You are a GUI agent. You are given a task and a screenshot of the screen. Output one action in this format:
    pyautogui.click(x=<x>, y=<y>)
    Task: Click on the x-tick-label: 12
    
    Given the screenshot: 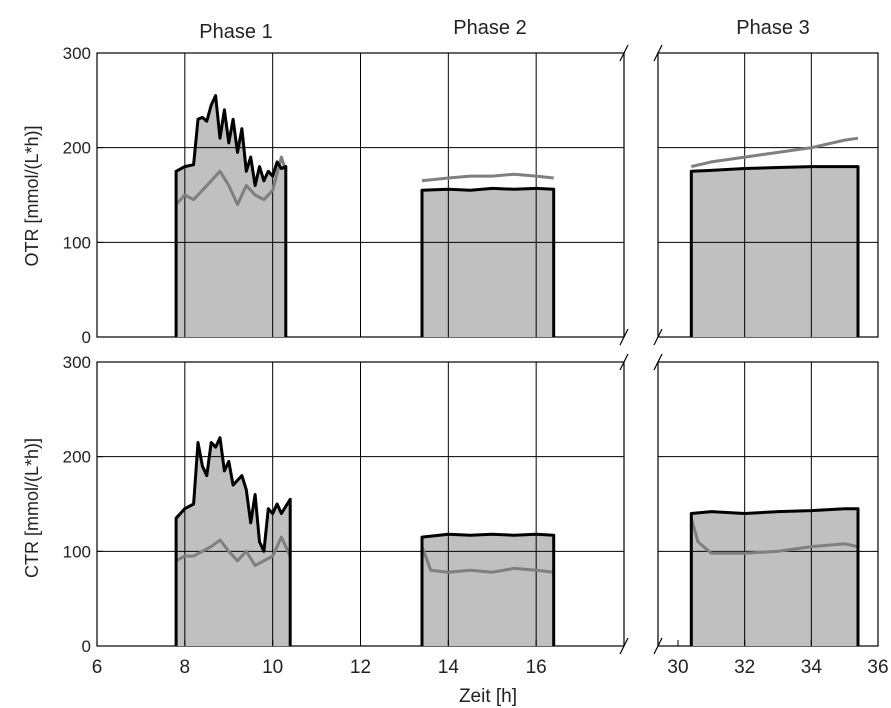 What is the action you would take?
    pyautogui.click(x=360, y=667)
    